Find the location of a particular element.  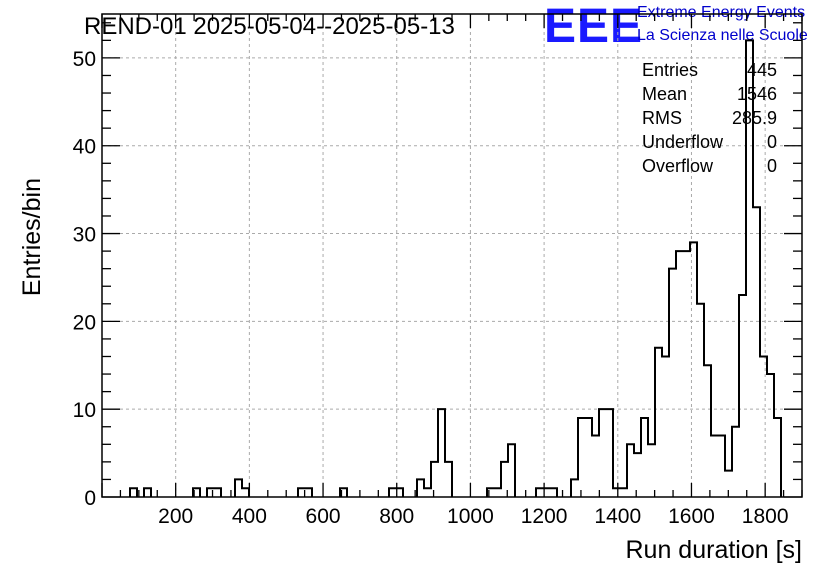

y-tick-label: 10 is located at coordinates (84, 410).